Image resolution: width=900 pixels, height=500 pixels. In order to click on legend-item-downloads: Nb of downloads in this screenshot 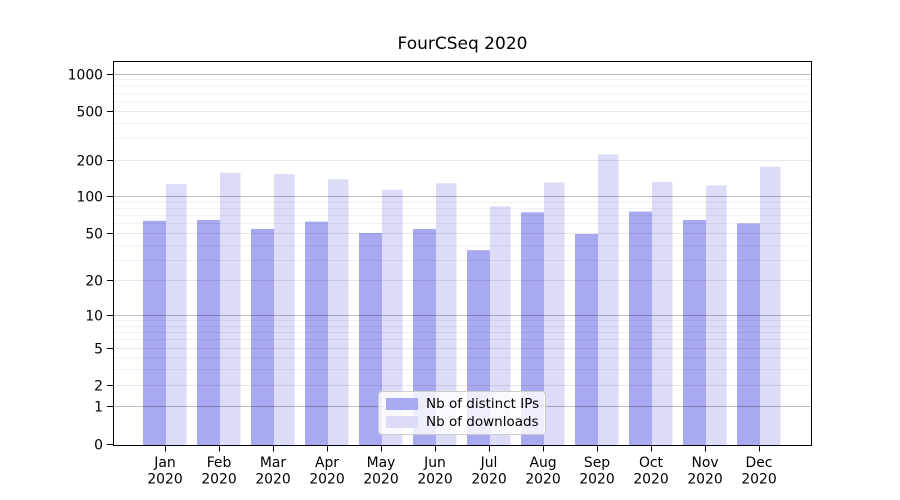, I will do `click(462, 421)`.